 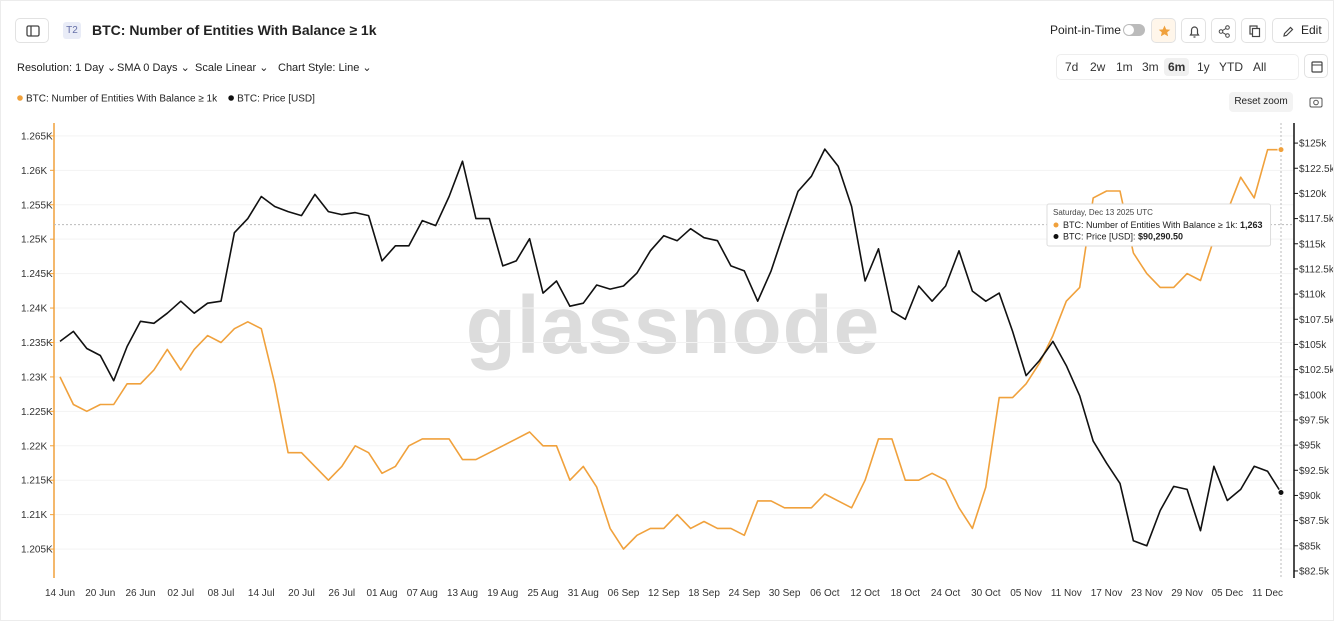 I want to click on range-button: 1y, so click(x=1203, y=67).